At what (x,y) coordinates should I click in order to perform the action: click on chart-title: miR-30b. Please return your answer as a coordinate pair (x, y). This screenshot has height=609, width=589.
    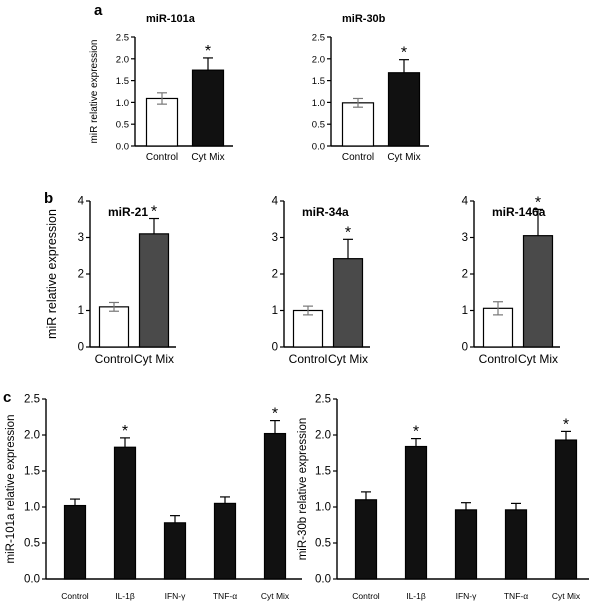
    Looking at the image, I should click on (364, 19).